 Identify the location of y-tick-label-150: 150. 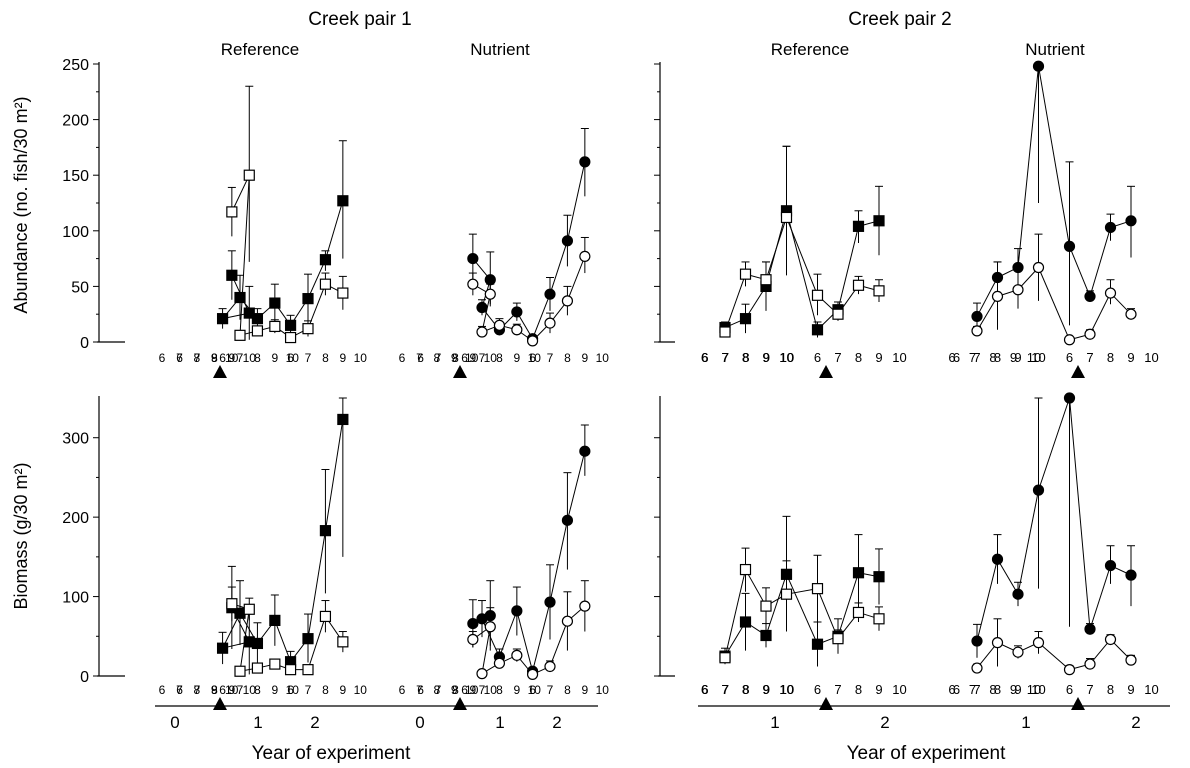
(75, 176).